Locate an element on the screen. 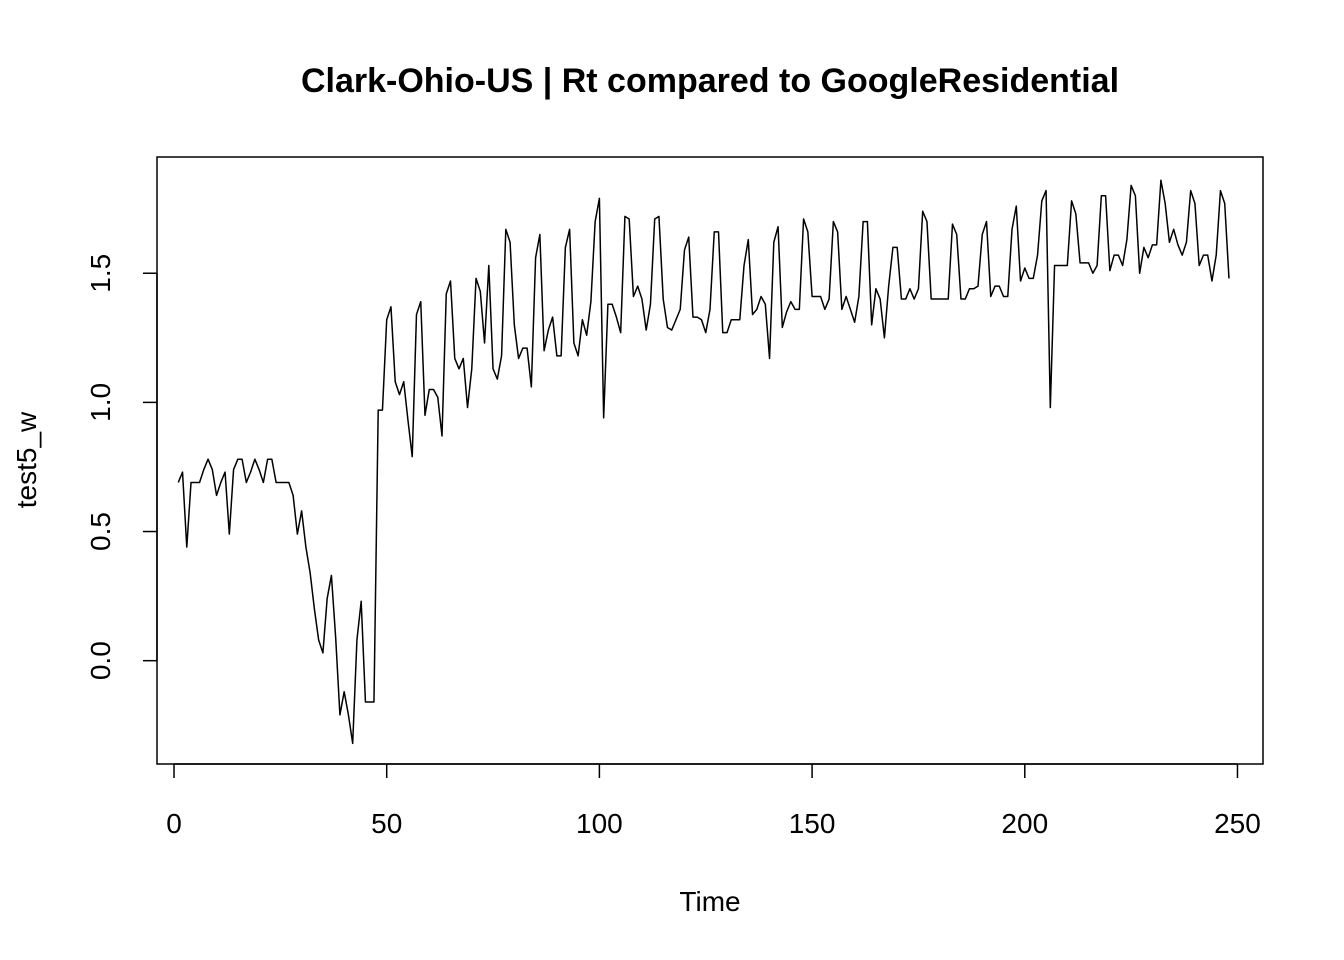 This screenshot has height=960, width=1344. x-tick-label: 0 is located at coordinates (174, 823).